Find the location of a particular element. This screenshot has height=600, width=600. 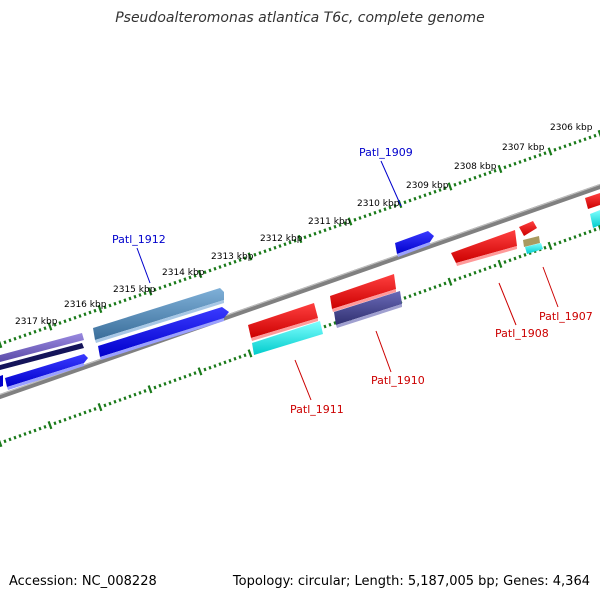

gene-feature-red-edge is located at coordinates (592, 201).